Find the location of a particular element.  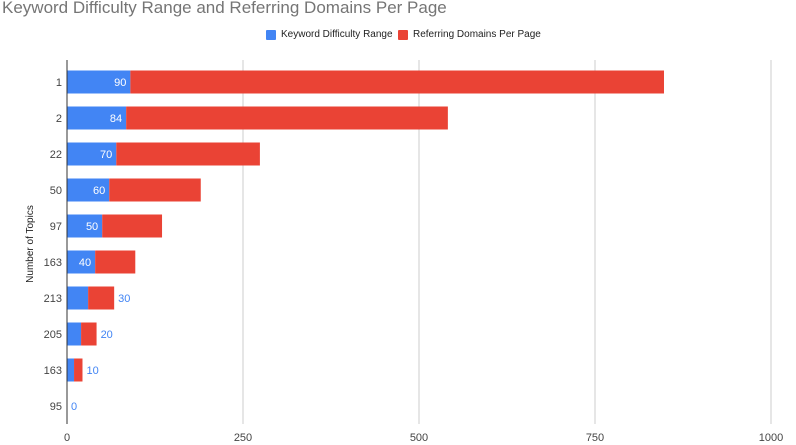

legend-label-keyword-difficulty: Keyword Difficulty Range is located at coordinates (337, 34).